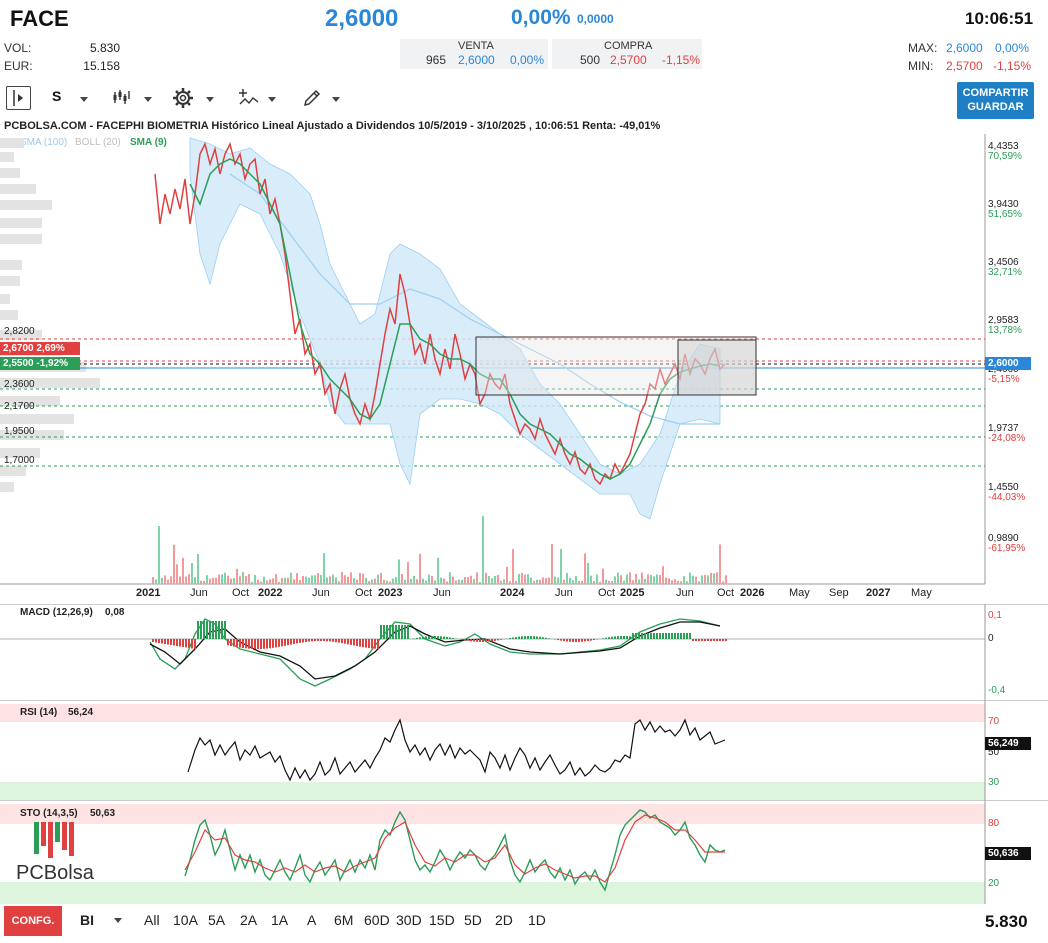 This screenshot has height=943, width=1048. What do you see at coordinates (1003, 204) in the screenshot?
I see `right-axis-price: 3,9430` at bounding box center [1003, 204].